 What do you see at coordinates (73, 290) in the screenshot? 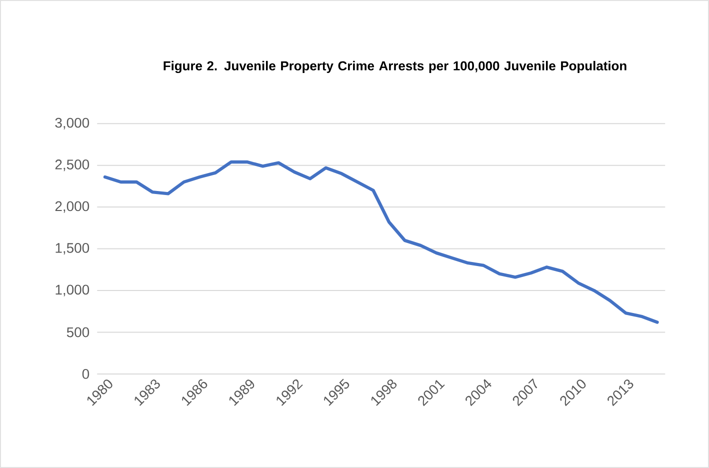
I see `y-tick-label: 1,000` at bounding box center [73, 290].